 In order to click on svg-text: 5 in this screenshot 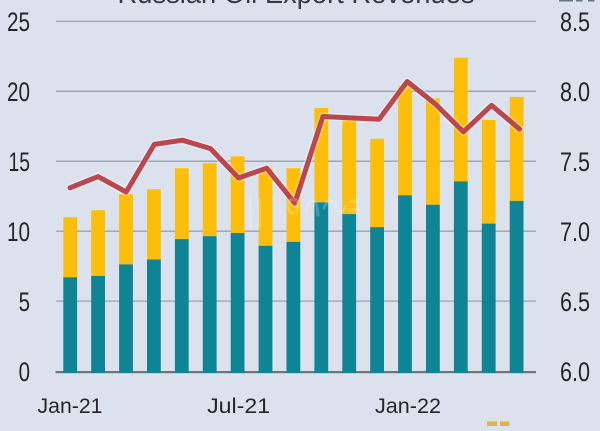, I will do `click(24, 302)`.